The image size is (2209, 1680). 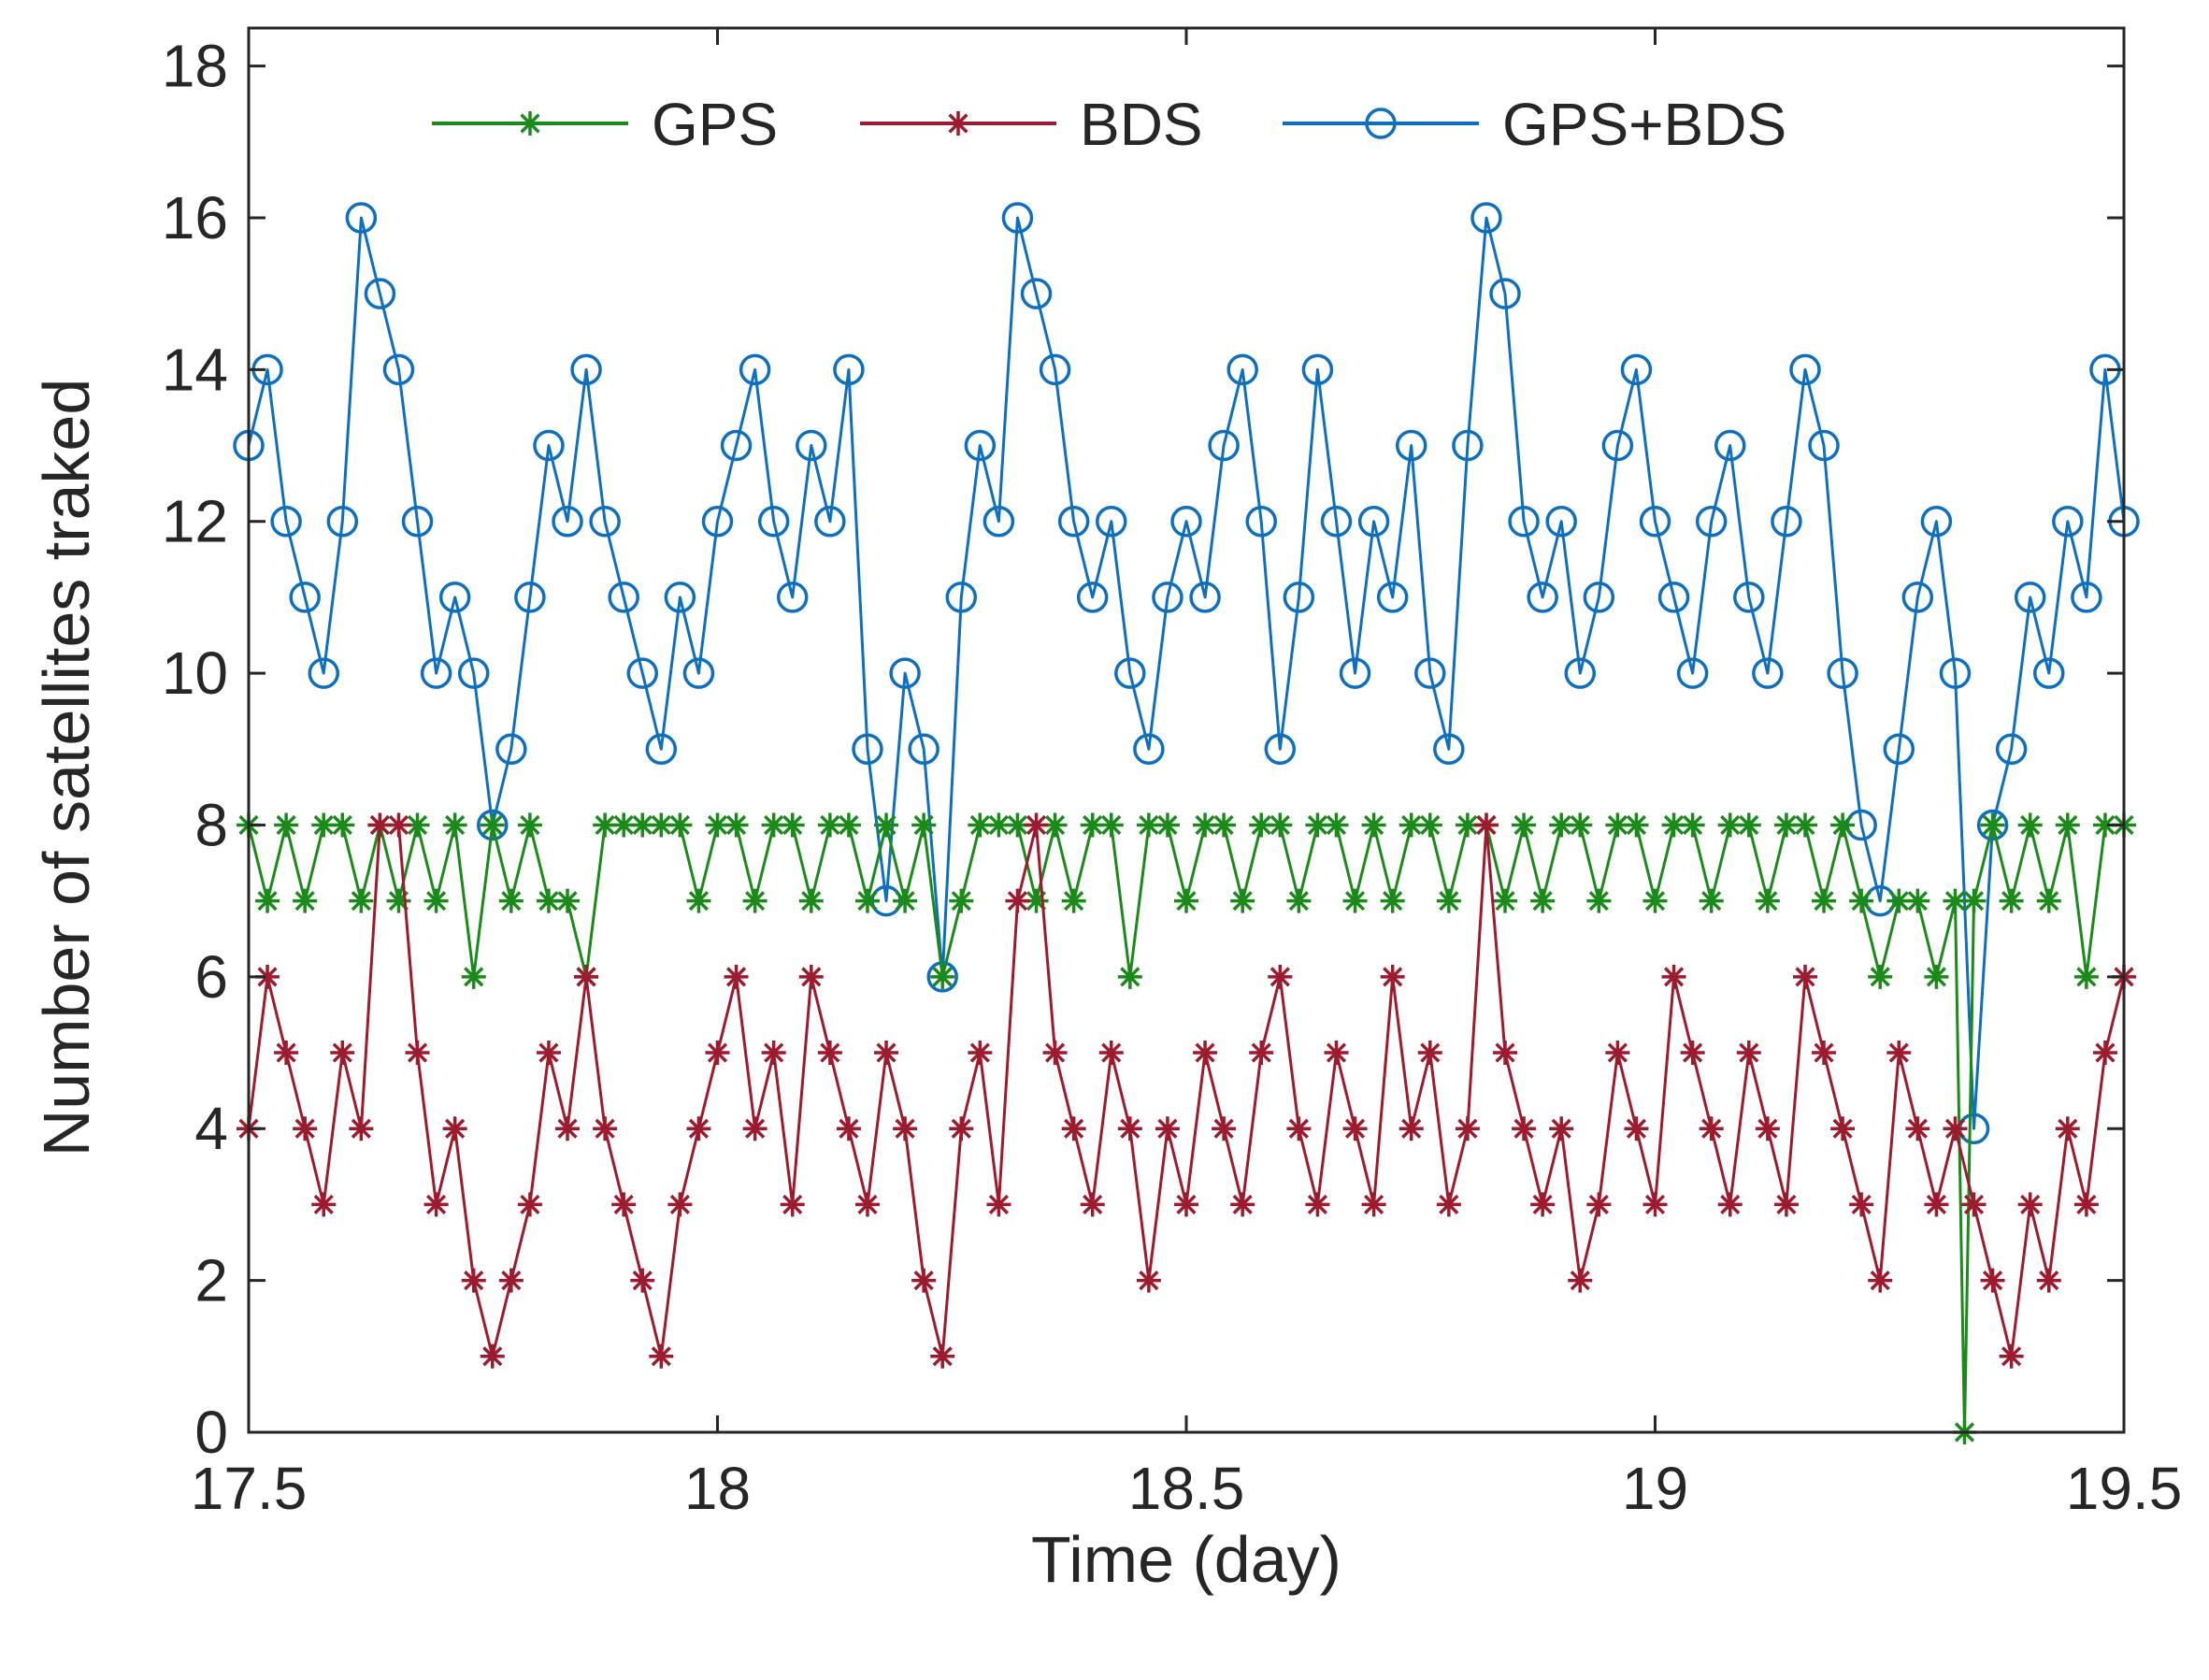 I want to click on y-tick-label: 16, so click(x=195, y=217).